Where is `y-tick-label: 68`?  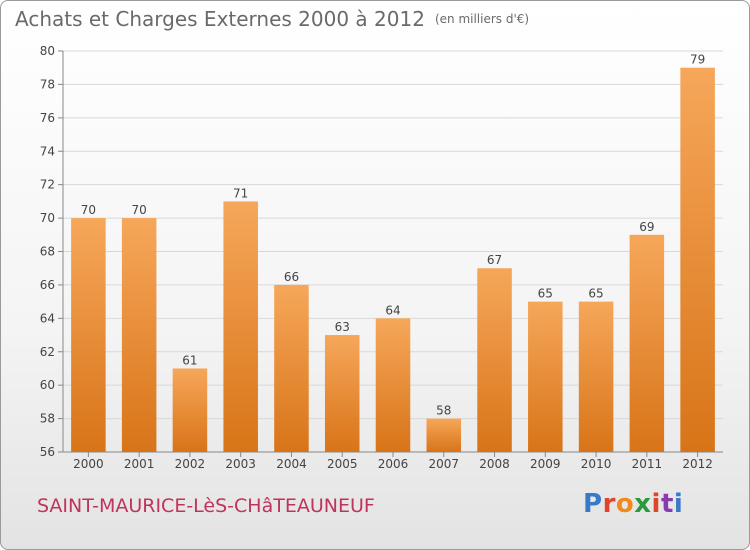 y-tick-label: 68 is located at coordinates (47, 252).